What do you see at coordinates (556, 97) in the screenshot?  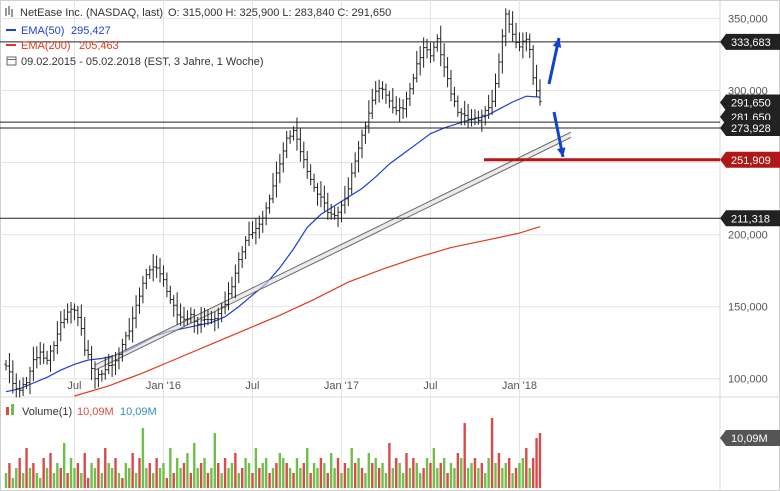 I see `arrows` at bounding box center [556, 97].